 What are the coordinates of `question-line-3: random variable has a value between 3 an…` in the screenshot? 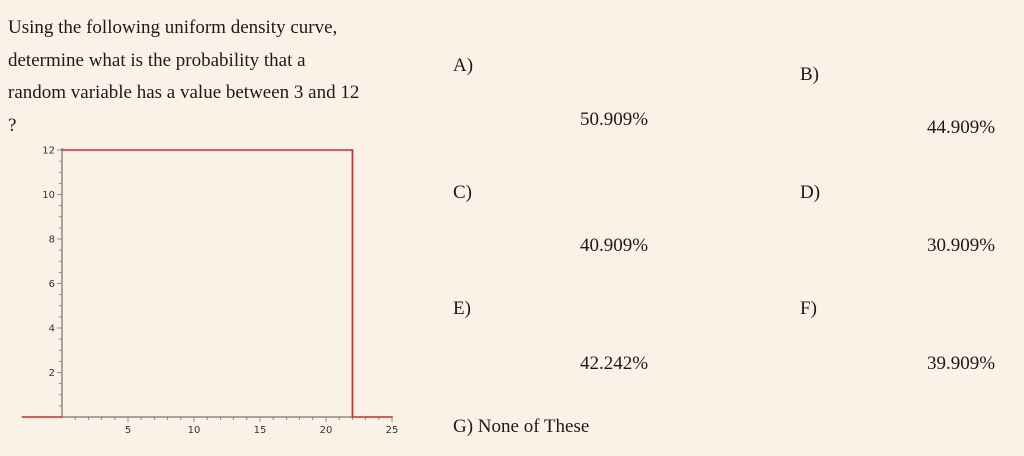 It's located at (184, 92).